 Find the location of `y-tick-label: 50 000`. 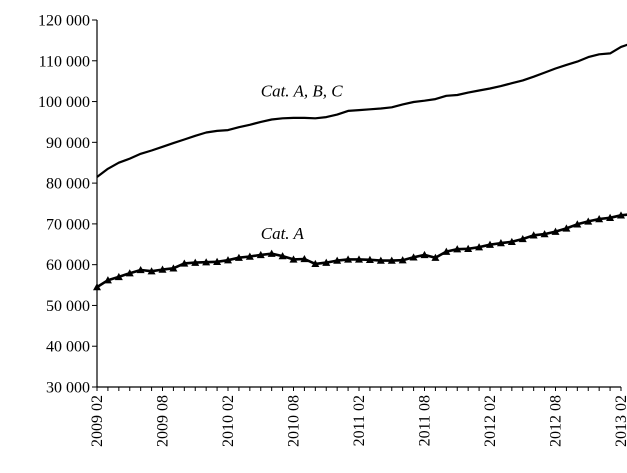

y-tick-label: 50 000 is located at coordinates (68, 306).